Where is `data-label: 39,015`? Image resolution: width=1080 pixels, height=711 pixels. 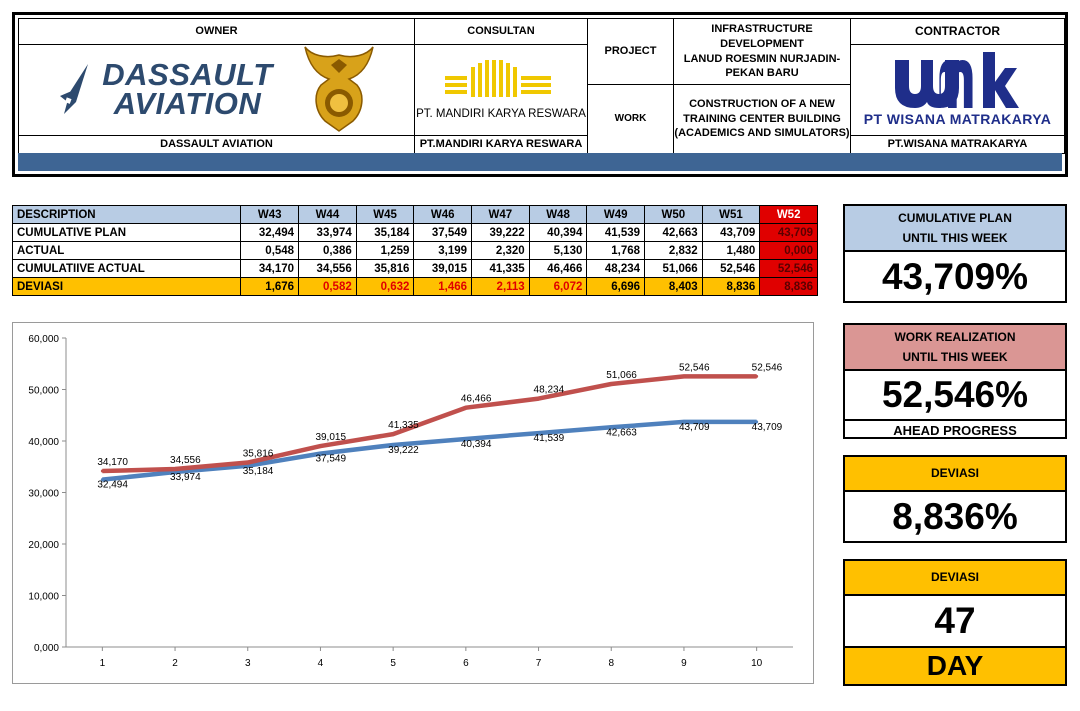
data-label: 39,015 is located at coordinates (330, 437).